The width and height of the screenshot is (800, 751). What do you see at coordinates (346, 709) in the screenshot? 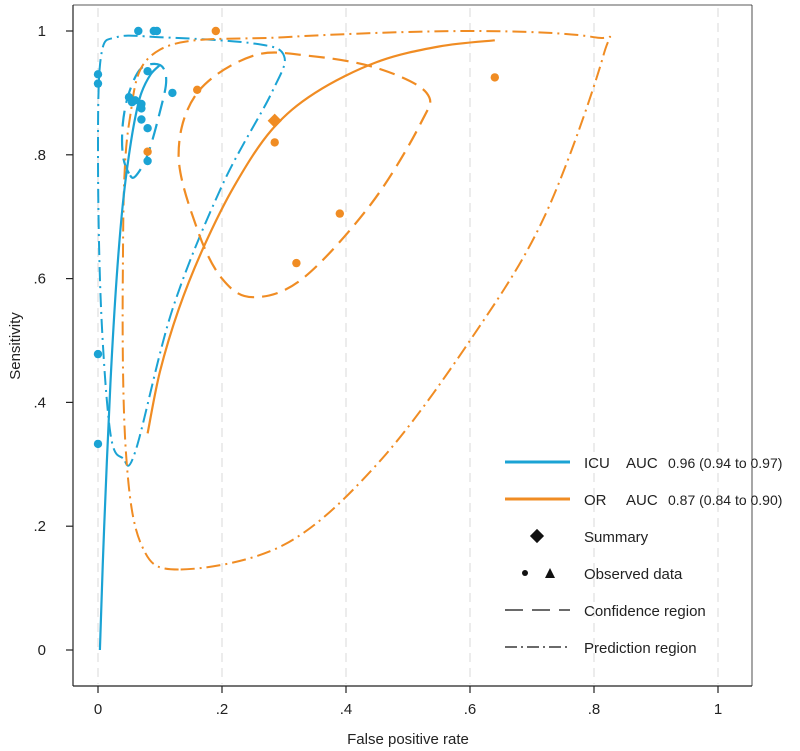
I see `x-tick-label-2: .4` at bounding box center [346, 709].